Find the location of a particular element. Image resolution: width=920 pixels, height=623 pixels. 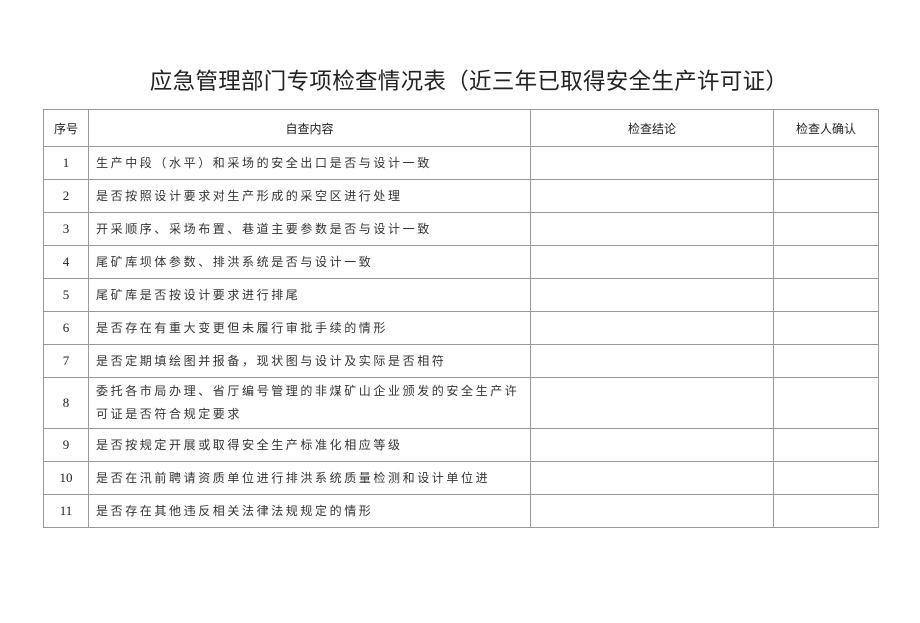

row-content: 是否定期填绘图并报备，现状图与设计及实际是否相符 is located at coordinates (309, 361).